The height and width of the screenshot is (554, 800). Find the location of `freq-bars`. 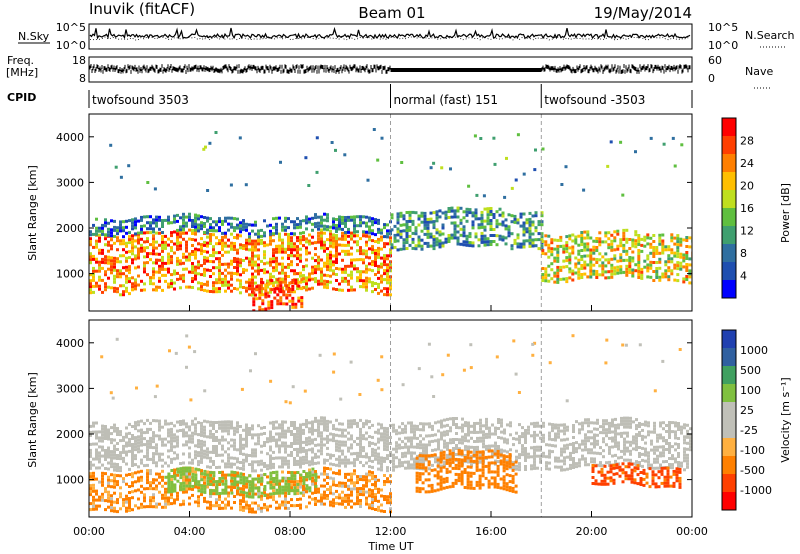

freq-bars is located at coordinates (390, 69).